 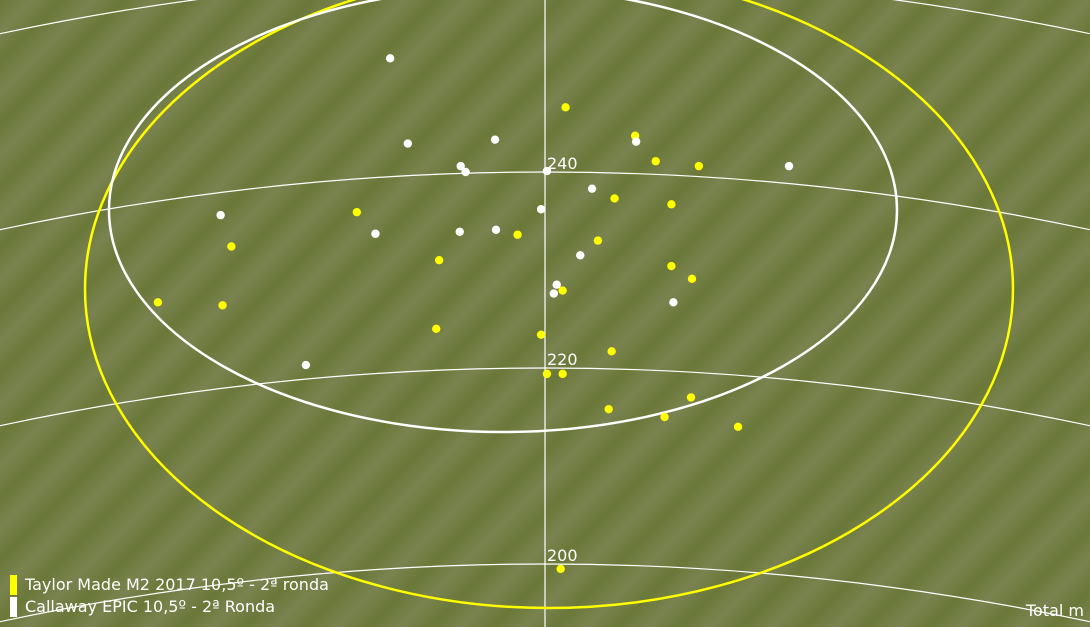 What do you see at coordinates (177, 584) in the screenshot?
I see `legend-label: Taylor Made M2 2017 10,5º - 2ª ronda` at bounding box center [177, 584].